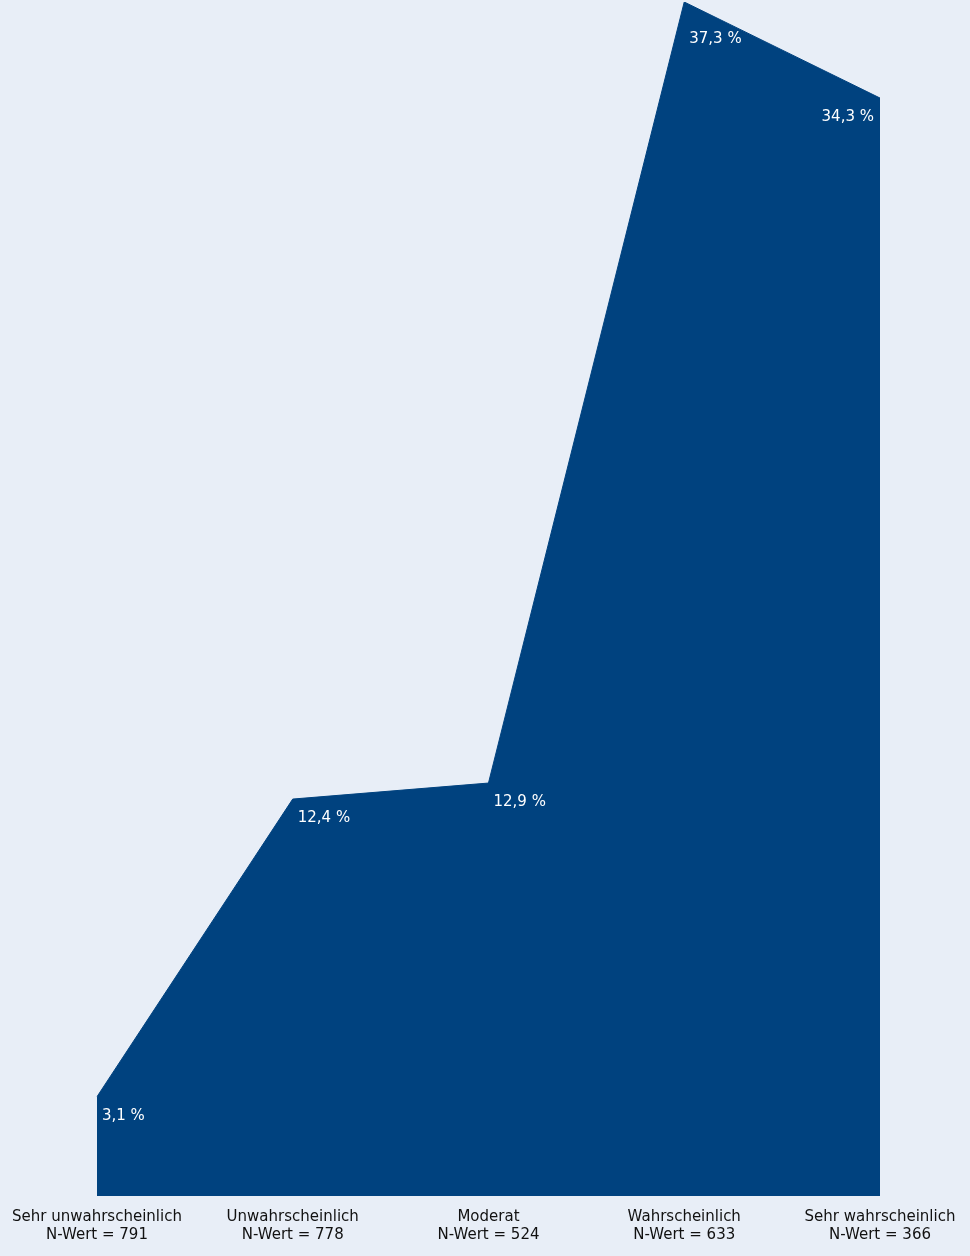  Describe the element at coordinates (715, 38) in the screenshot. I see `data-label: 37,3 %` at that location.